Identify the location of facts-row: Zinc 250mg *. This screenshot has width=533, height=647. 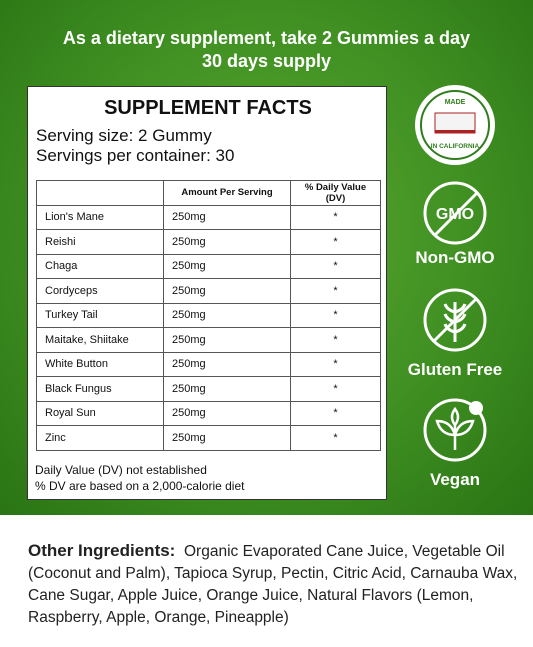
(208, 438).